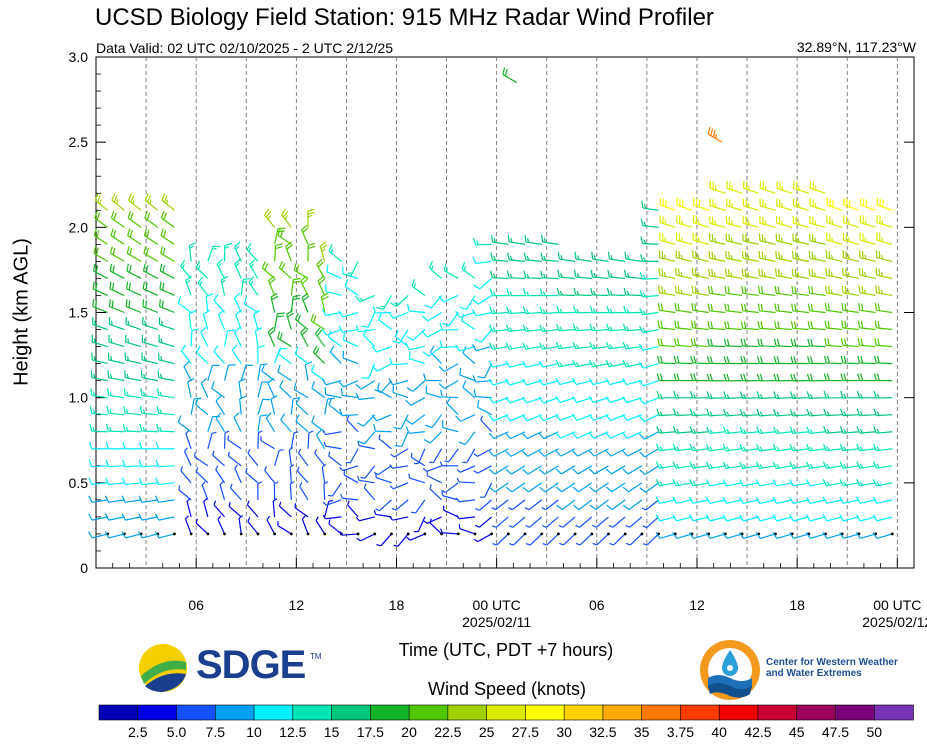 Image resolution: width=927 pixels, height=747 pixels. What do you see at coordinates (224, 534) in the screenshot?
I see `calm-dot` at bounding box center [224, 534].